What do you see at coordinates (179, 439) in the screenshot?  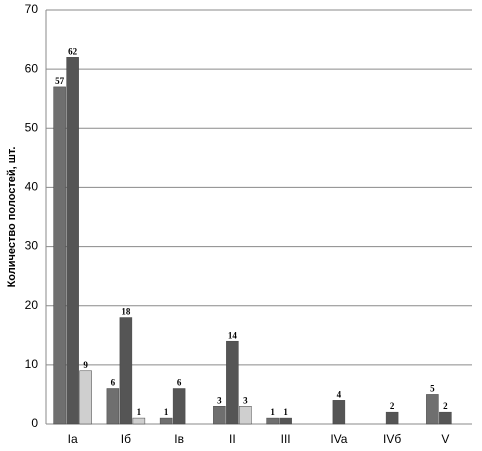 I see `x-tick-label: Iв` at bounding box center [179, 439].